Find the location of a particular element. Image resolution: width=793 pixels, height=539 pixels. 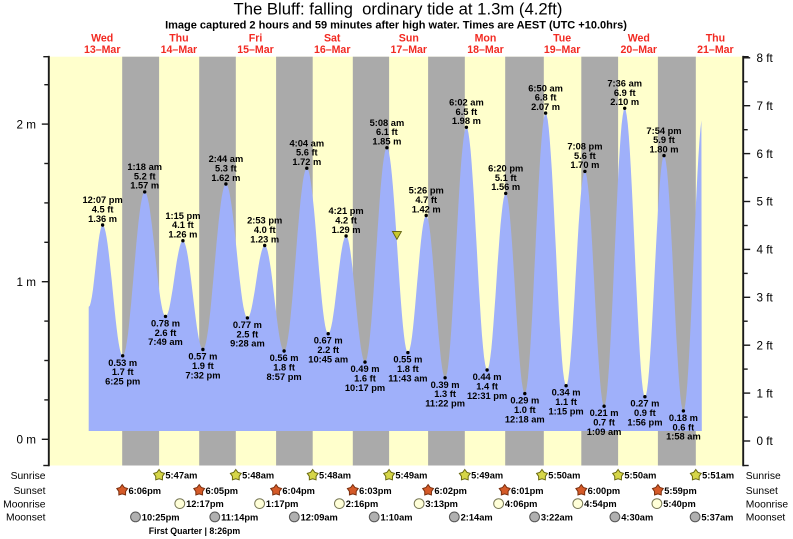

svg-text: 6:25 pm is located at coordinates (122, 382).